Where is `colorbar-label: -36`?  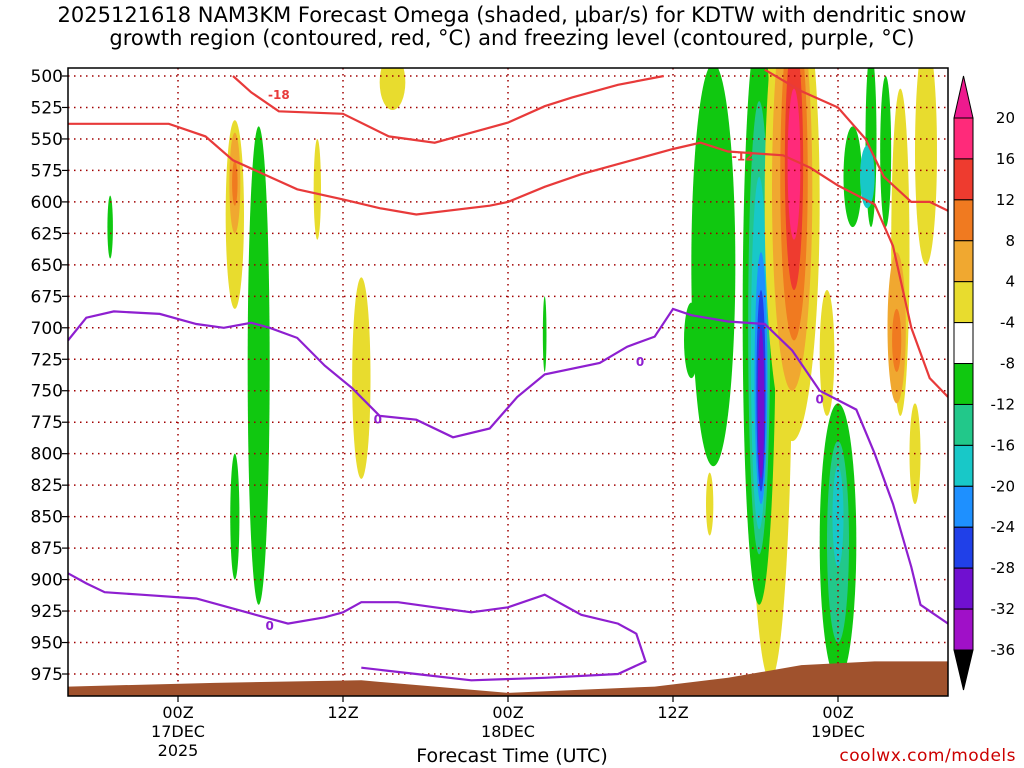 colorbar-label: -36 is located at coordinates (1003, 650).